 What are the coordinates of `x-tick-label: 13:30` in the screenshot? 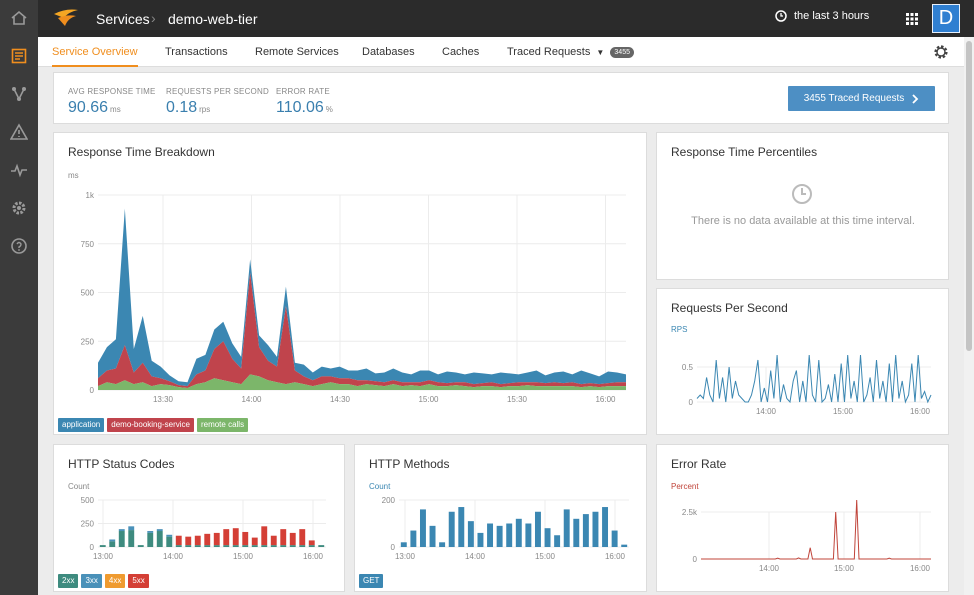 It's located at (163, 399).